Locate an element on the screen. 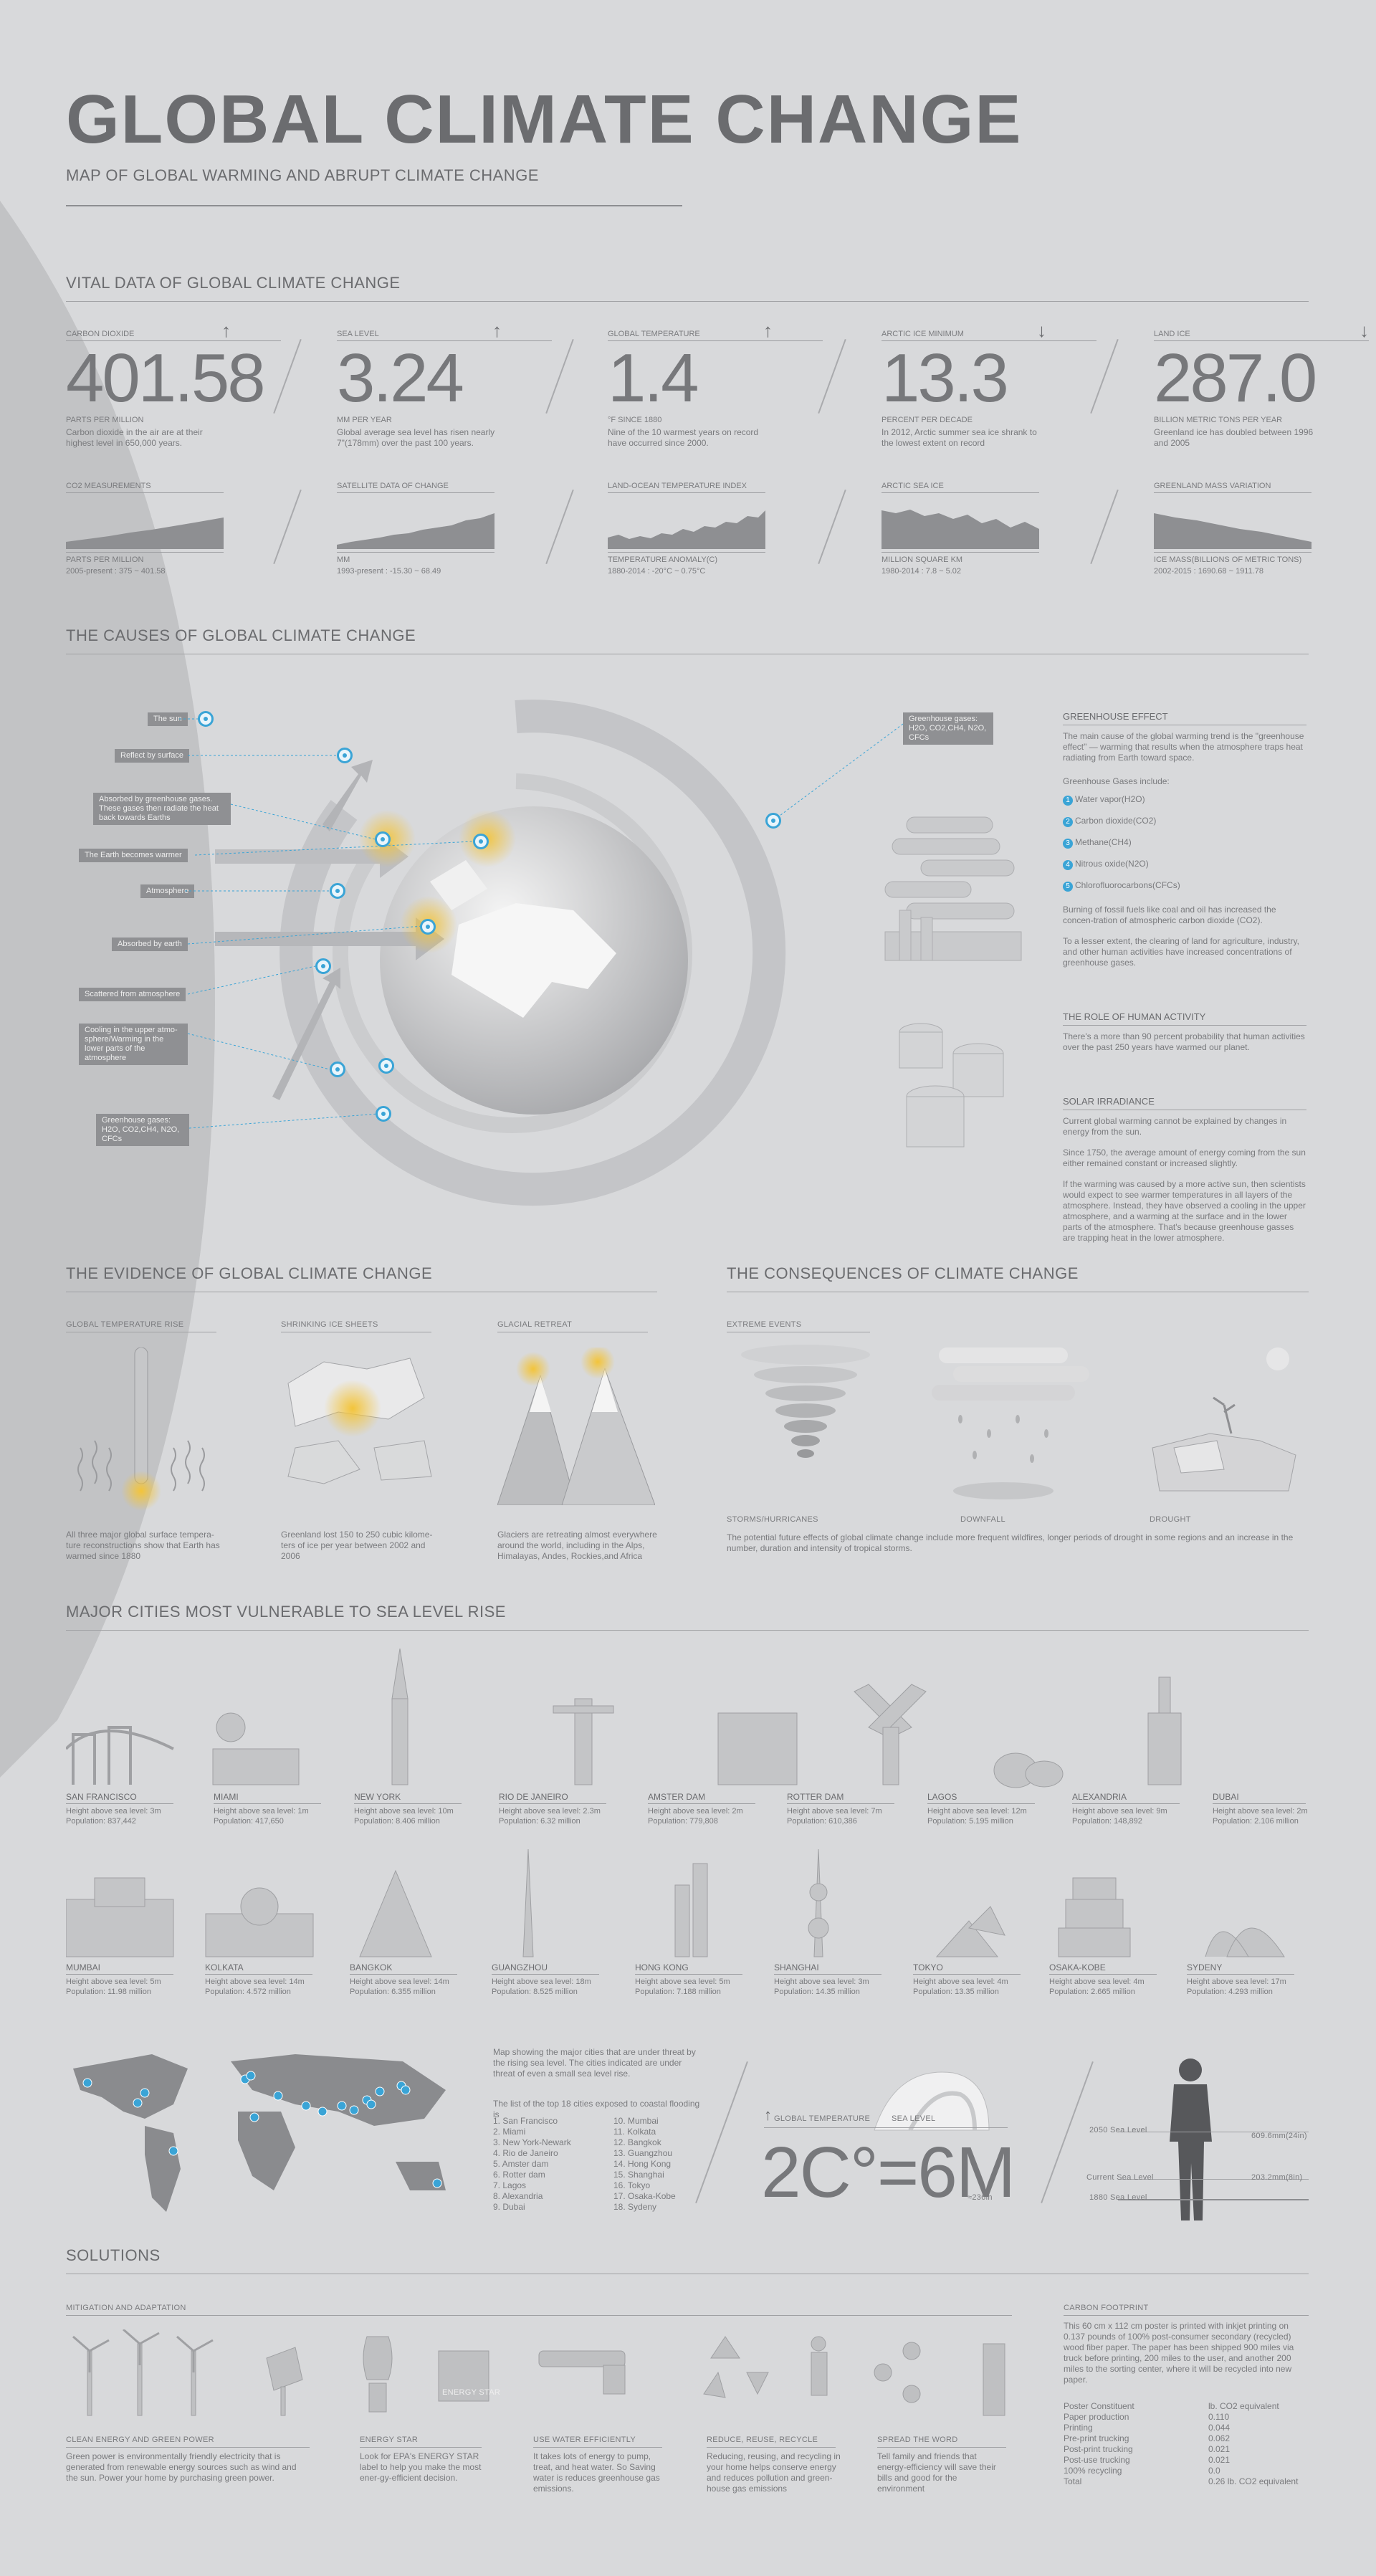 The image size is (1376, 2576). chart-rule is located at coordinates (960, 492).